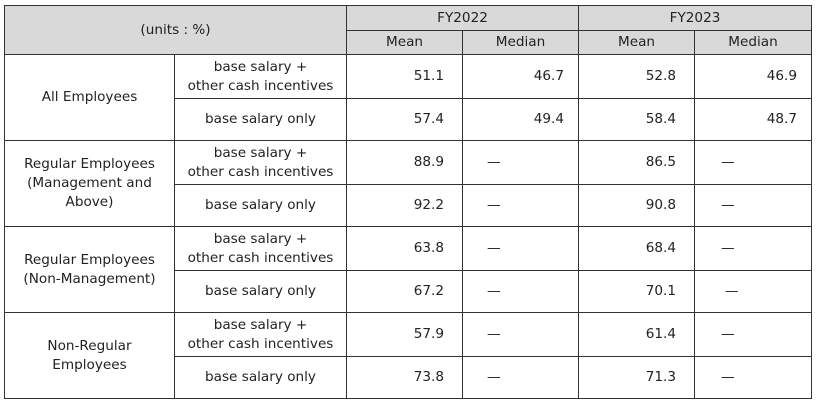 The height and width of the screenshot is (403, 816). What do you see at coordinates (89, 269) in the screenshot?
I see `employee-group-label: Regular Employees (Non-Management)` at bounding box center [89, 269].